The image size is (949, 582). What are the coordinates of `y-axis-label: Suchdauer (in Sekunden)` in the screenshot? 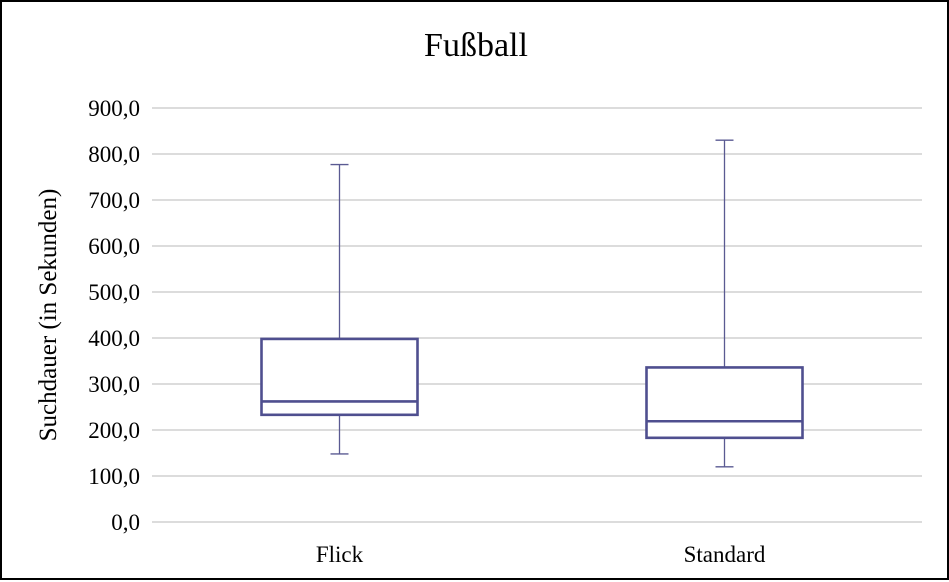 It's located at (48, 315).